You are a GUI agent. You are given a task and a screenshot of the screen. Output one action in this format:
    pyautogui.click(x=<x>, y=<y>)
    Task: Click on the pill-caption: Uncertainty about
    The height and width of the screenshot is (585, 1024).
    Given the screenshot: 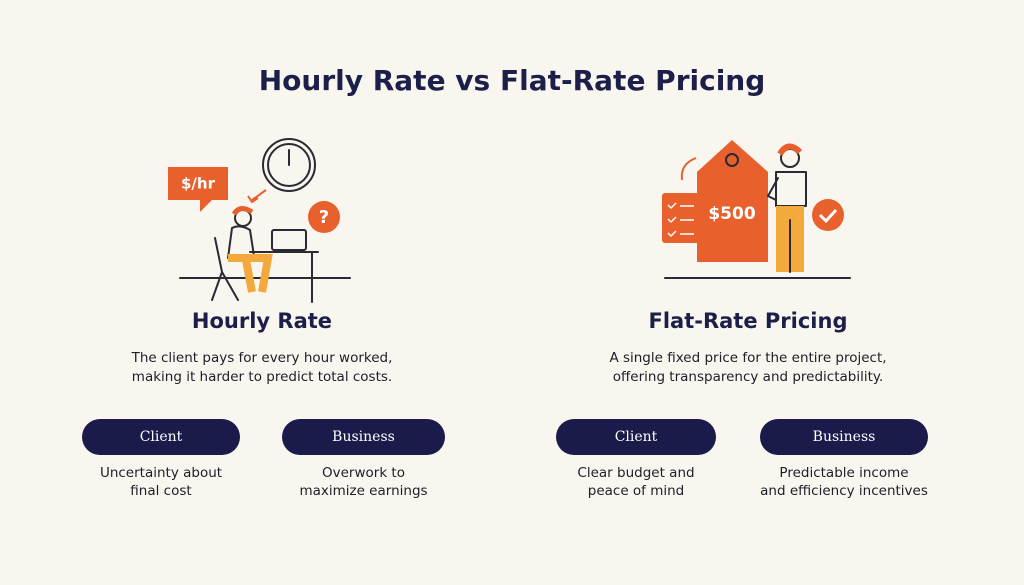 What is the action you would take?
    pyautogui.click(x=161, y=473)
    